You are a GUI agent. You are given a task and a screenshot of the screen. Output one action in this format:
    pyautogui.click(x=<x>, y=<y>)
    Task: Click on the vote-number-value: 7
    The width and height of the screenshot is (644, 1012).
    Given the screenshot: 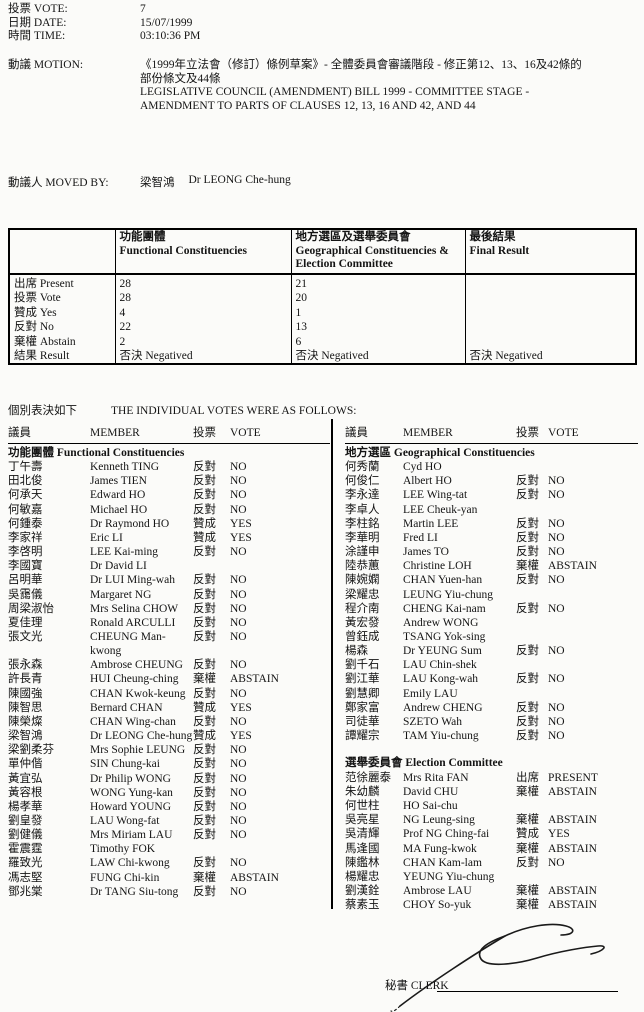 What is the action you would take?
    pyautogui.click(x=143, y=9)
    